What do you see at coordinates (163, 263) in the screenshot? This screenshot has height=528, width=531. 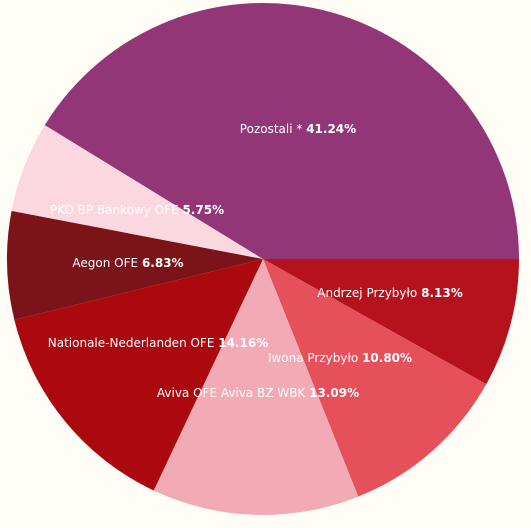 I see `slice-percent: 6.83%` at bounding box center [163, 263].